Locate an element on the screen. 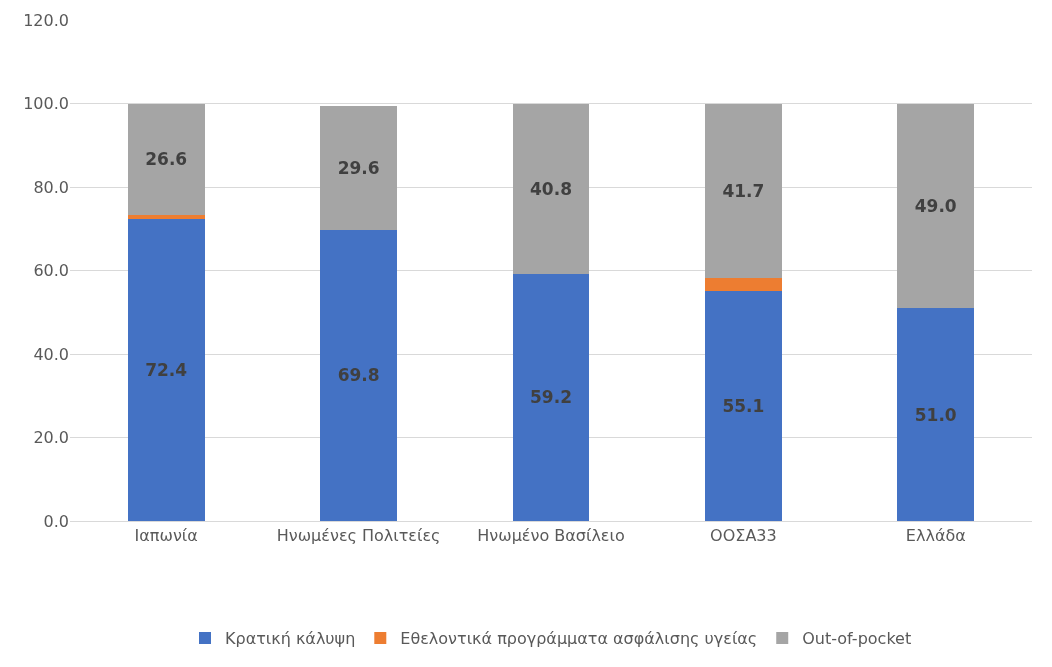  data-label: 41.7 is located at coordinates (743, 190).